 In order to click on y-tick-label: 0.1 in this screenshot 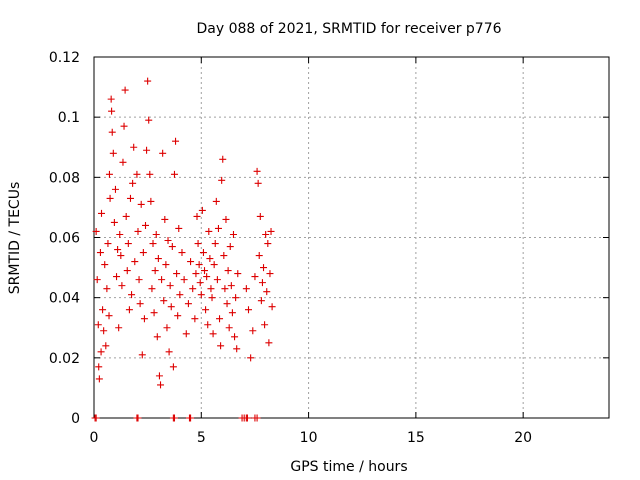, I will do `click(69, 118)`.